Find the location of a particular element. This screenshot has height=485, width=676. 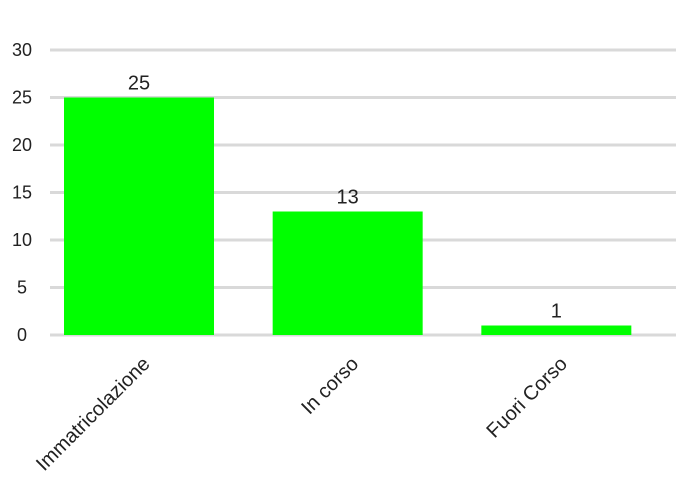

bar-fuori-corso is located at coordinates (556, 330).